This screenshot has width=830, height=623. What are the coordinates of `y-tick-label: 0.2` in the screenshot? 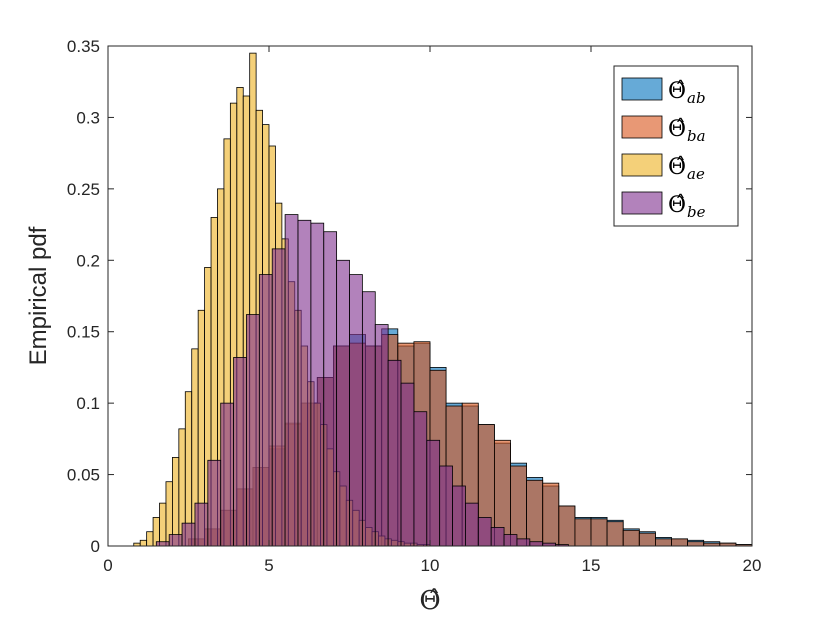 It's located at (88, 260).